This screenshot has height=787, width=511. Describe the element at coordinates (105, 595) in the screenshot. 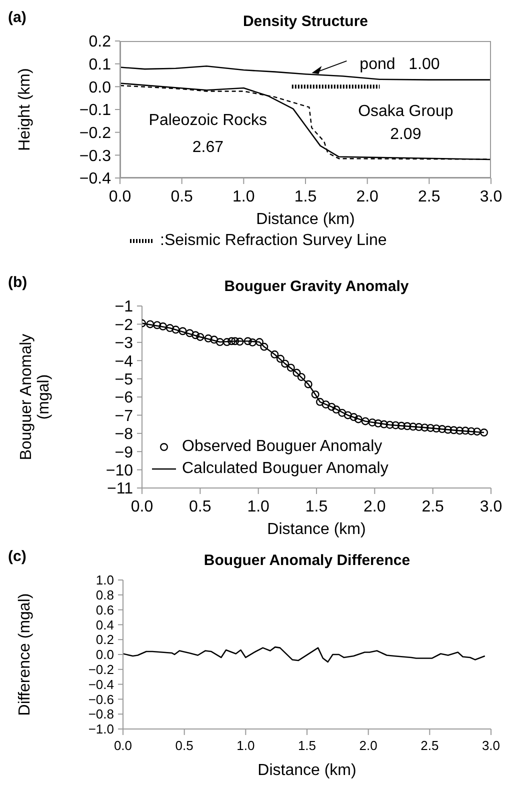

I see `y-tick-label: 0.8` at that location.